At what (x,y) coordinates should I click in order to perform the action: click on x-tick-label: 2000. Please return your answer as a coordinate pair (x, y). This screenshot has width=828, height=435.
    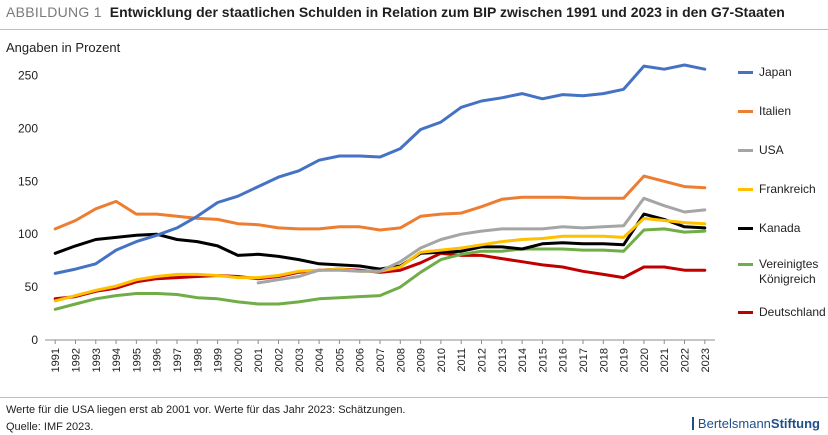
    Looking at the image, I should click on (239, 360).